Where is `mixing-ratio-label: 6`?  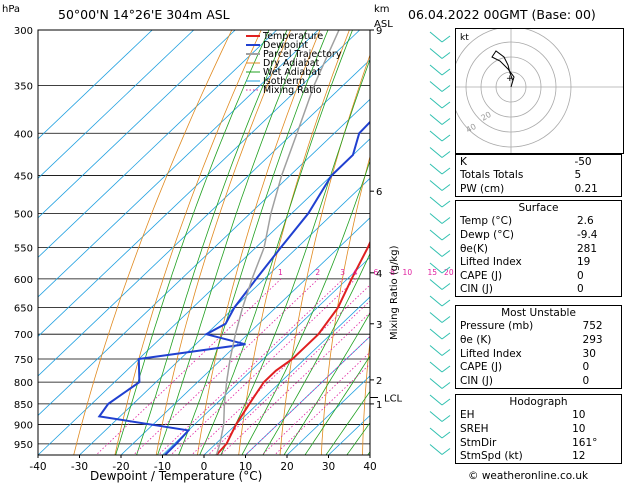 mixing-ratio-label: 6 is located at coordinates (376, 272).